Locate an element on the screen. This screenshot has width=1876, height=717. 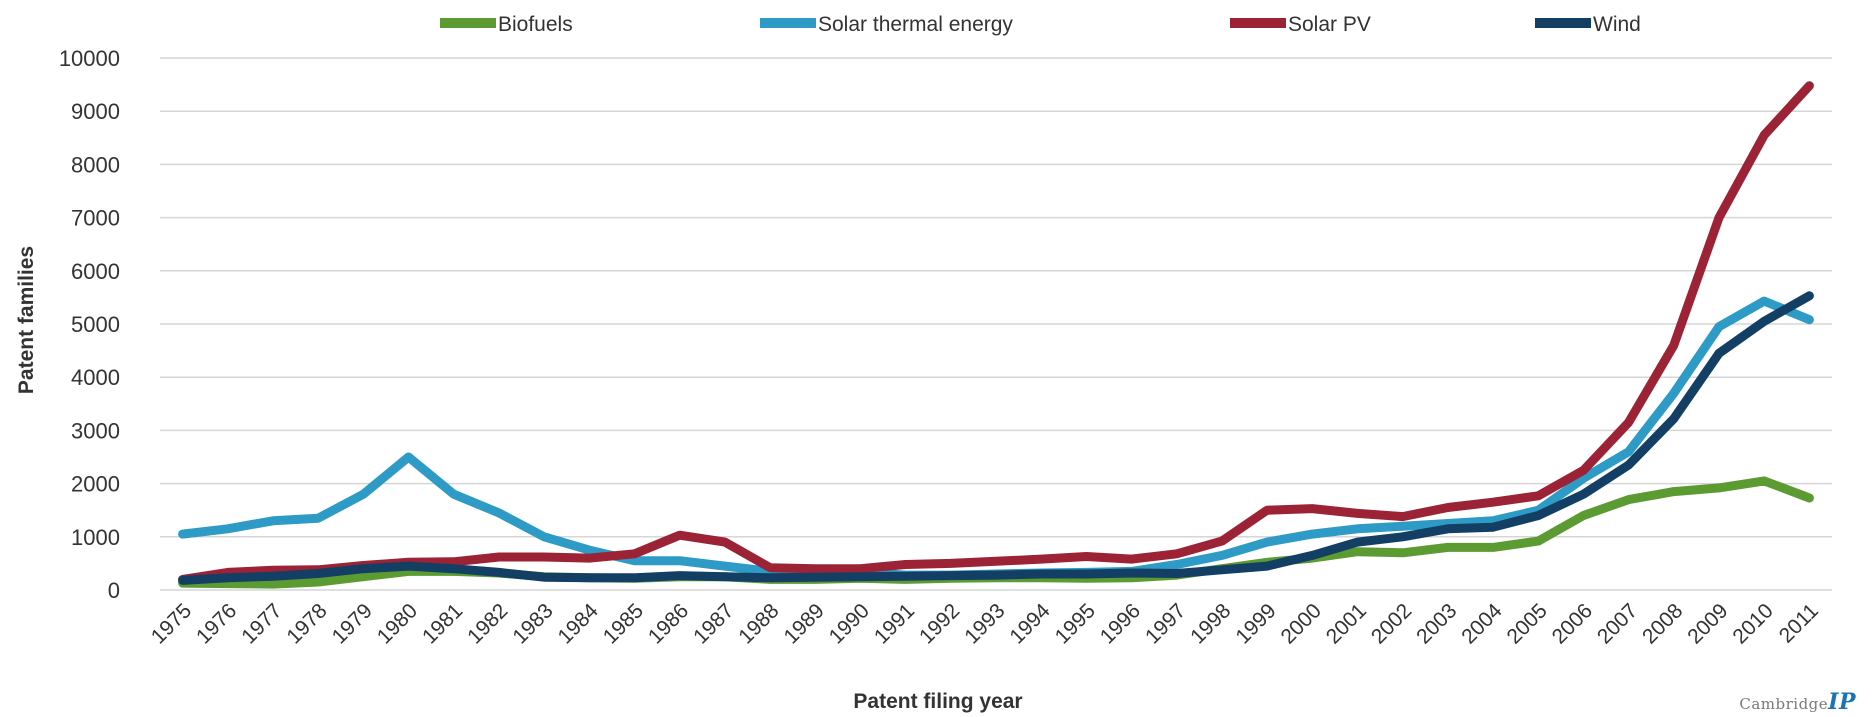
y-tick-label: 4000 is located at coordinates (95, 377).